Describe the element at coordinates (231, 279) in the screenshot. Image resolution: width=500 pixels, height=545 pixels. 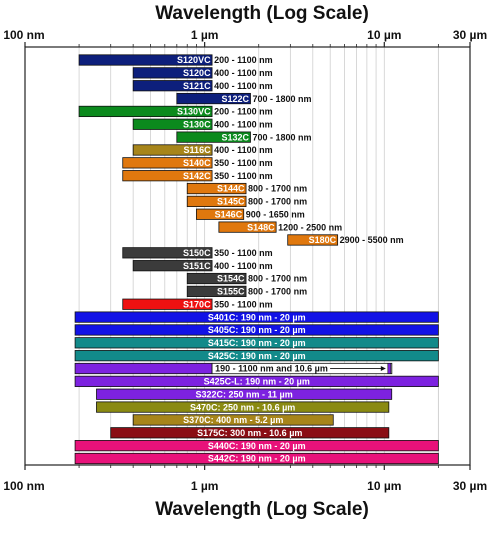
I see `bar-name-label: S154C` at that location.